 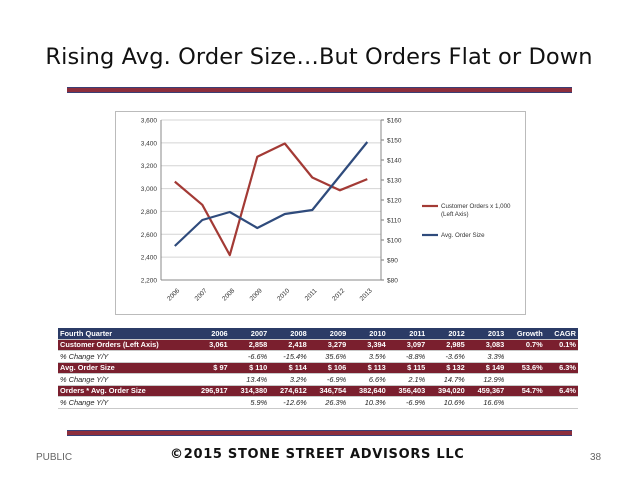 I want to click on x-axis-tick-label: 2007, so click(x=201, y=294).